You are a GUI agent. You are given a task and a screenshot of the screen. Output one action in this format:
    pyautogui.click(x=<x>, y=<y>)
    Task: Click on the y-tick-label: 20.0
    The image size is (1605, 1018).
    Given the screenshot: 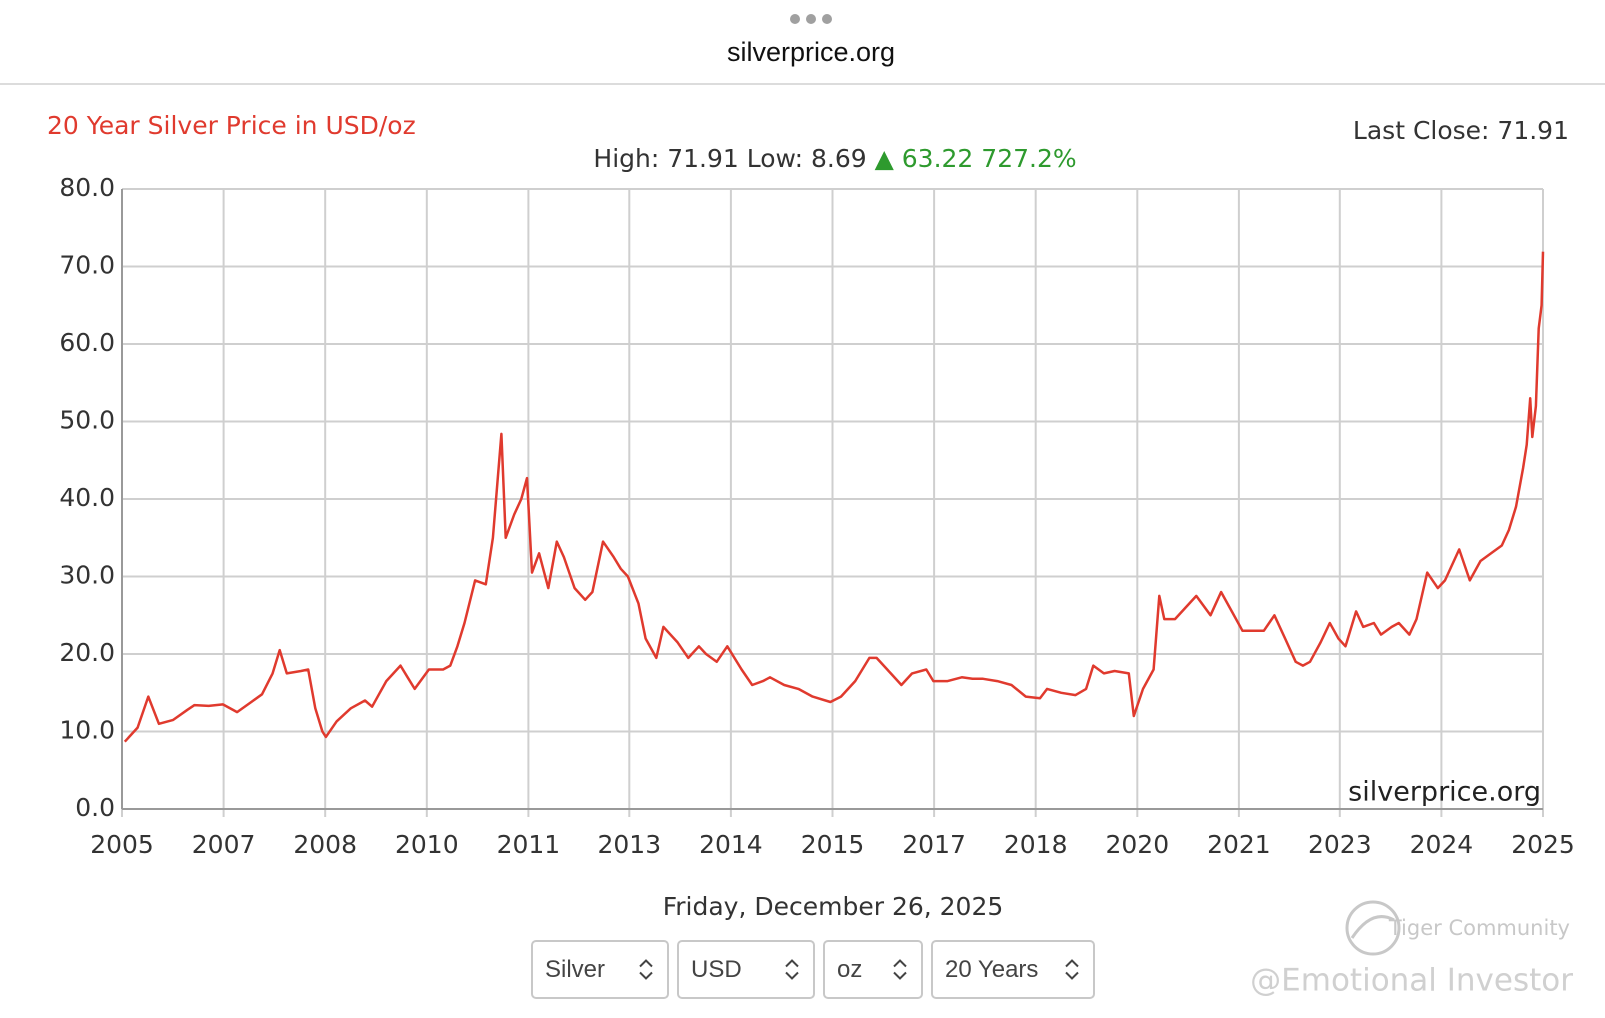 What is the action you would take?
    pyautogui.click(x=87, y=652)
    